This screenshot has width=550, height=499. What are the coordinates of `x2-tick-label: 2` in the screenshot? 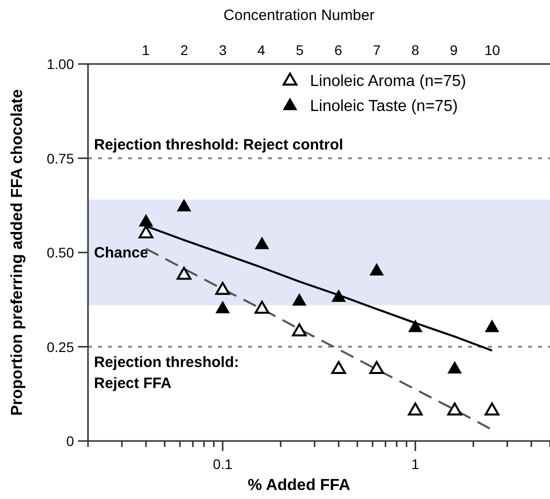 It's located at (184, 50).